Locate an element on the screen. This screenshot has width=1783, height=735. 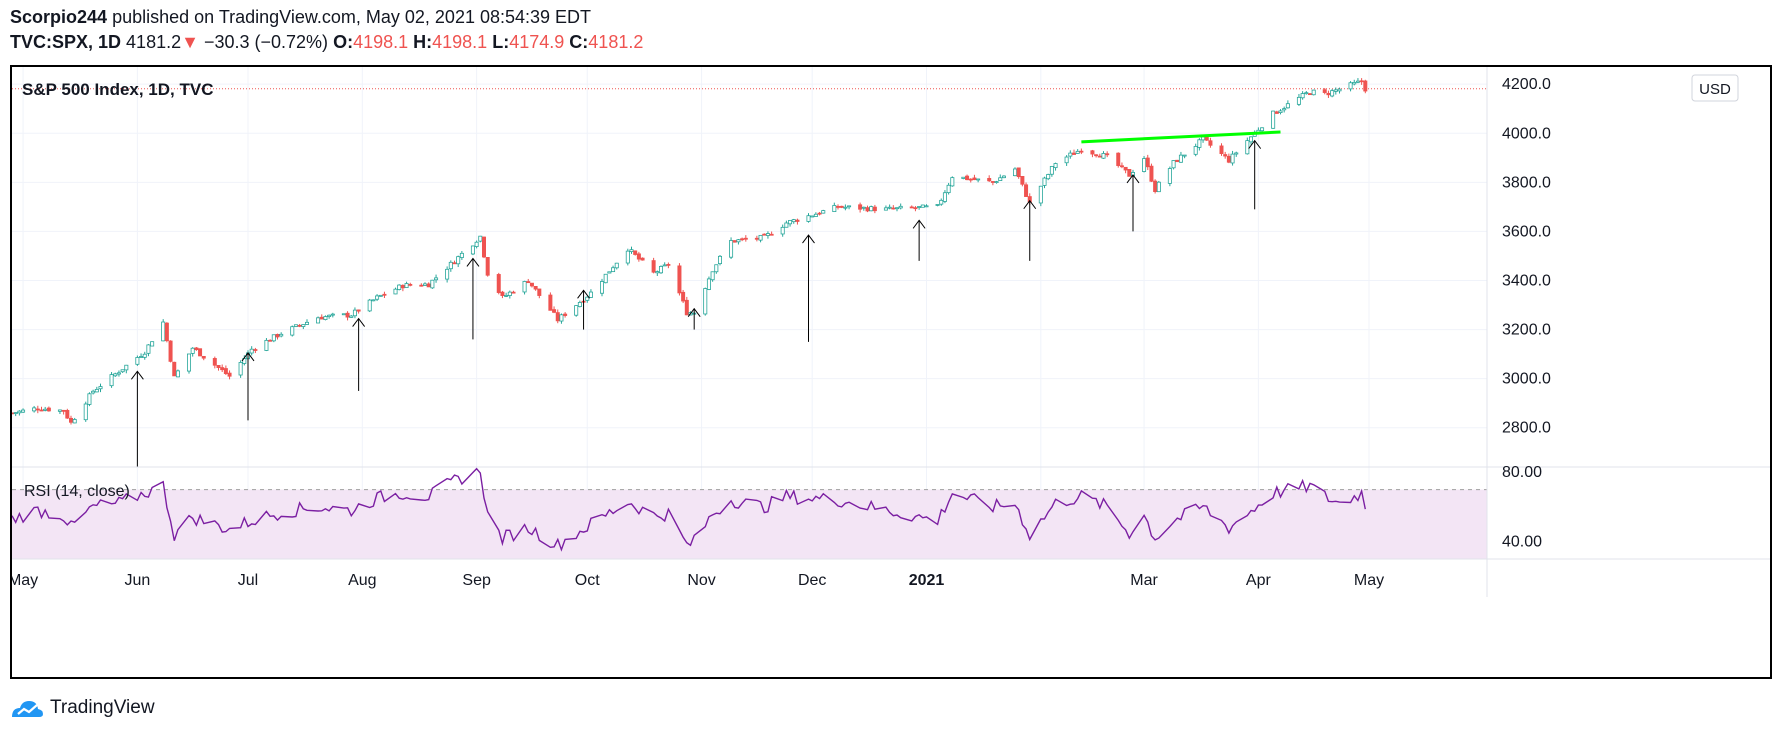
x-tick-label: Jul is located at coordinates (248, 580).